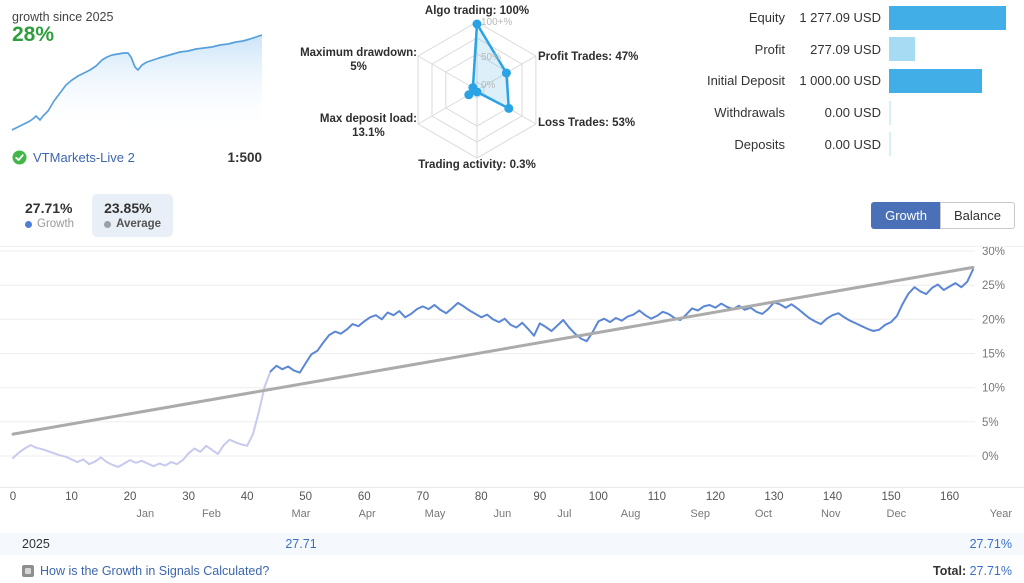 This screenshot has width=1024, height=583. What do you see at coordinates (621, 321) in the screenshot?
I see `growth-line` at bounding box center [621, 321].